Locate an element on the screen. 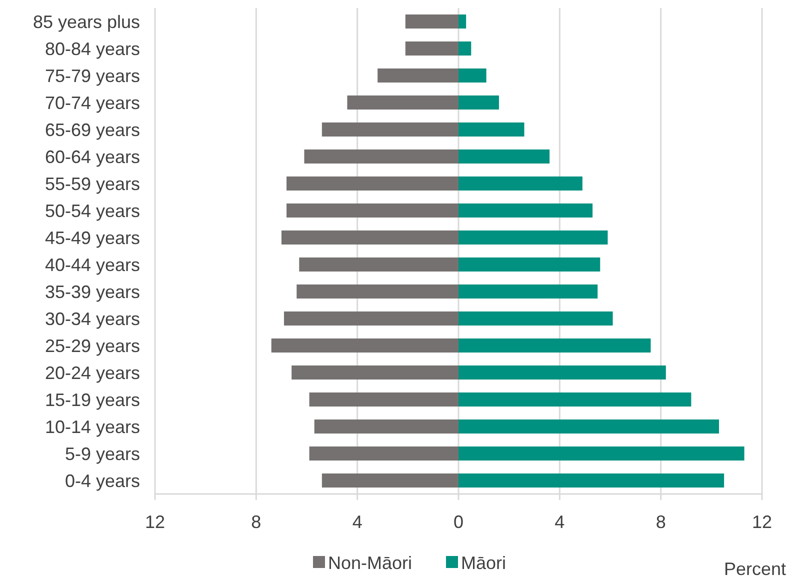 The height and width of the screenshot is (581, 794). y-tick-label: 35-39 years is located at coordinates (92, 292).